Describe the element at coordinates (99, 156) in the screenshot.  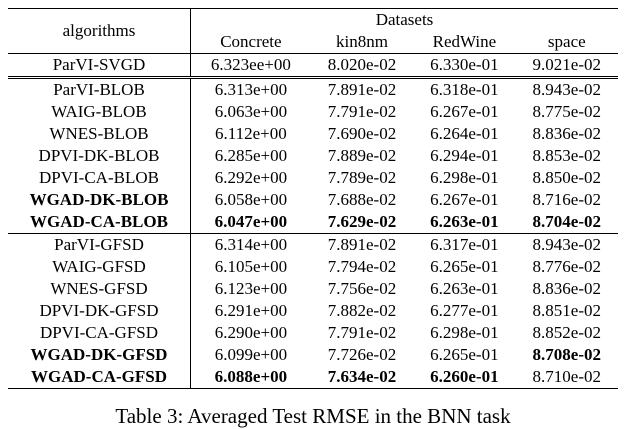
I see `algorithm-name: DPVI-DK-BLOB` at that location.